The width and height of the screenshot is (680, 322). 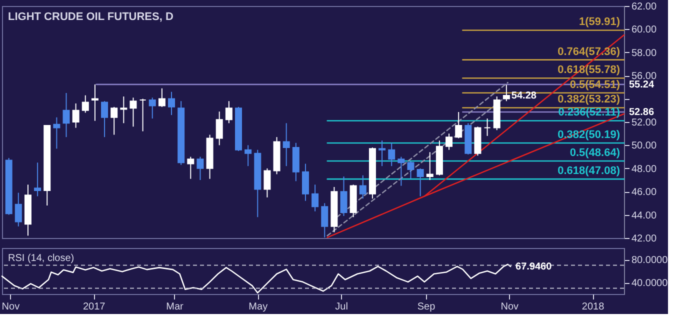 What do you see at coordinates (641, 112) in the screenshot?
I see `annotation: 52.86` at bounding box center [641, 112].